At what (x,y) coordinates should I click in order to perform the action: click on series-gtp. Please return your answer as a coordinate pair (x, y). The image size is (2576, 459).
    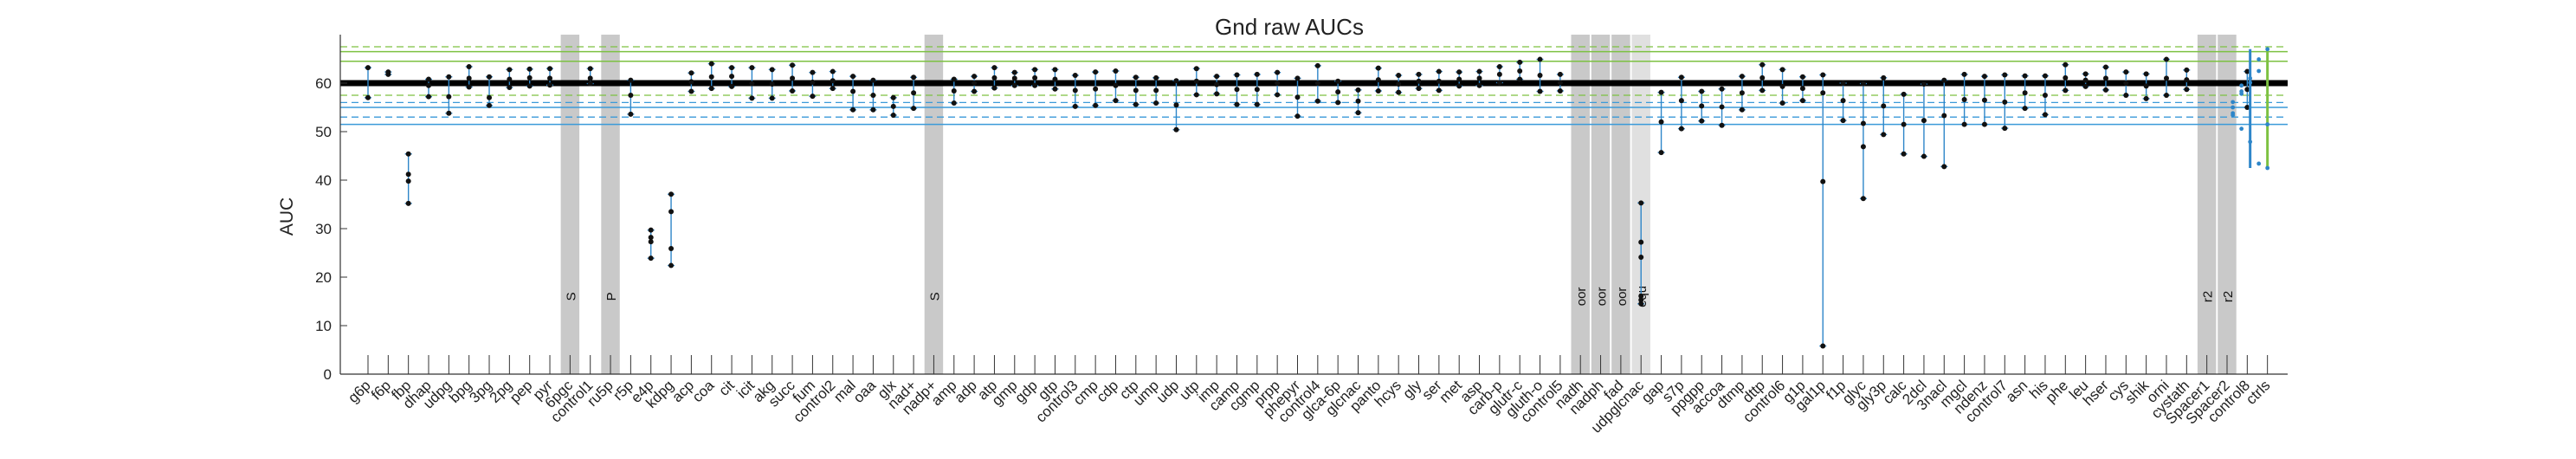
    Looking at the image, I should click on (1055, 79).